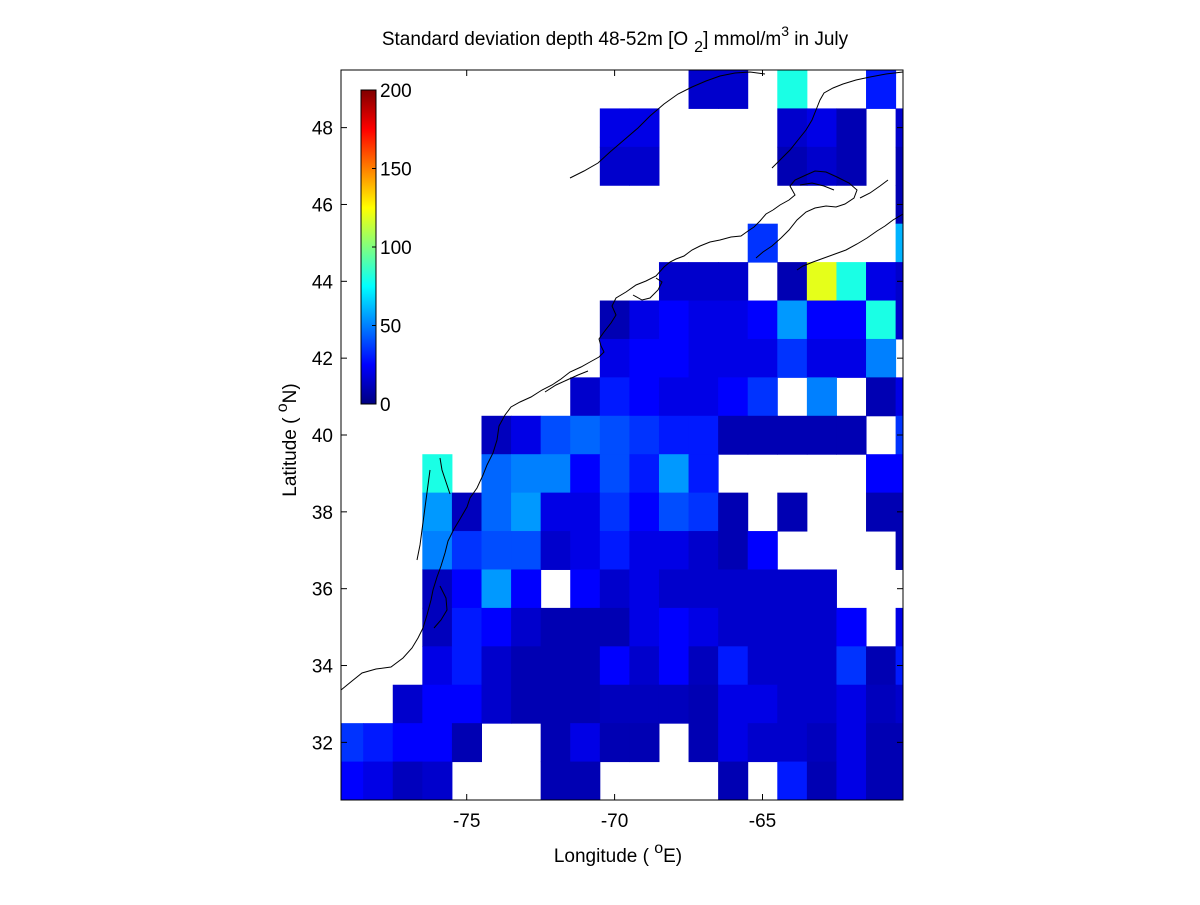 The image size is (1200, 905). I want to click on x-tick-label: -65, so click(762, 821).